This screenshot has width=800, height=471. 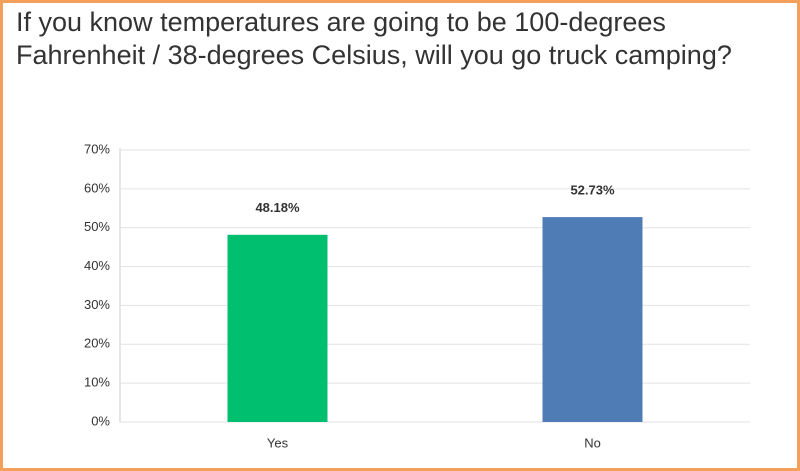 What do you see at coordinates (277, 207) in the screenshot?
I see `value-label: 48.18%` at bounding box center [277, 207].